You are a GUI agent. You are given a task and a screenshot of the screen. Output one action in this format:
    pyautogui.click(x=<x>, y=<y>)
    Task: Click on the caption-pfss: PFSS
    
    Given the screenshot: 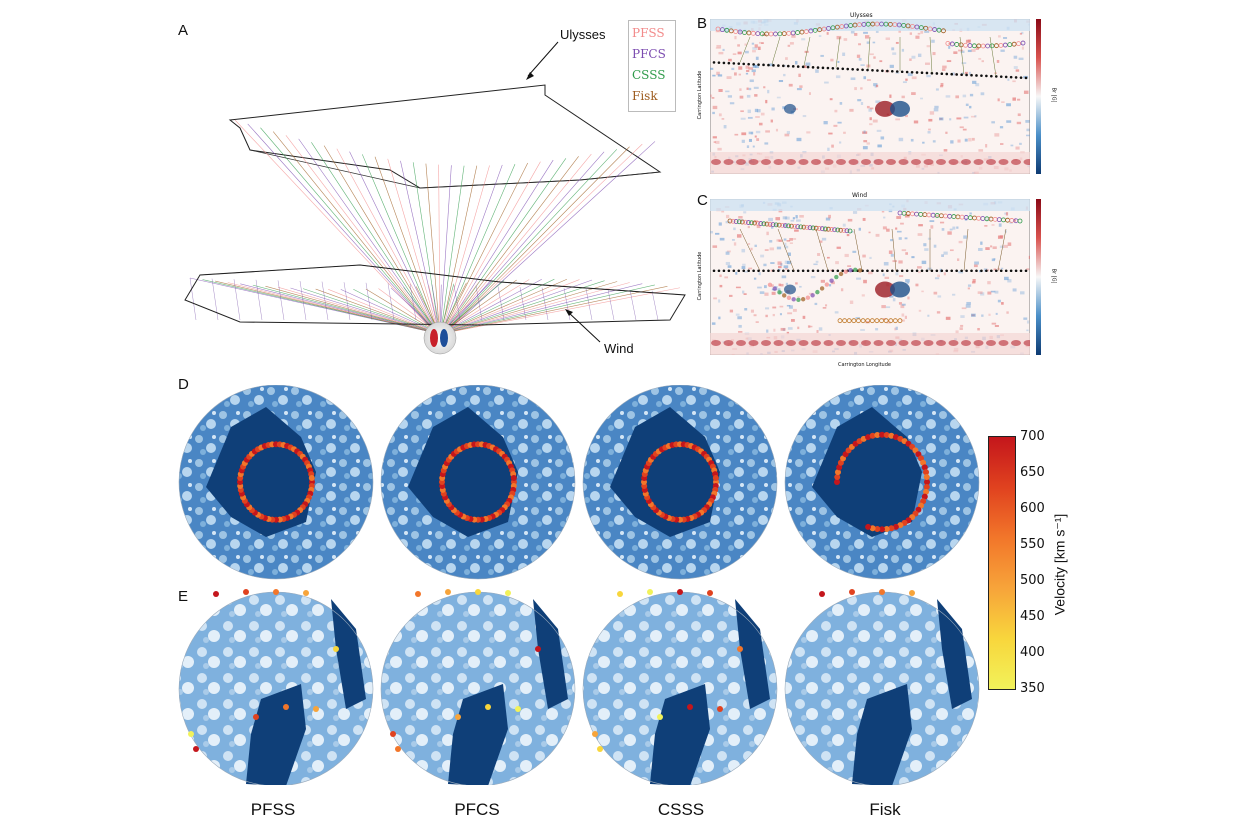 What is the action you would take?
    pyautogui.click(x=273, y=809)
    